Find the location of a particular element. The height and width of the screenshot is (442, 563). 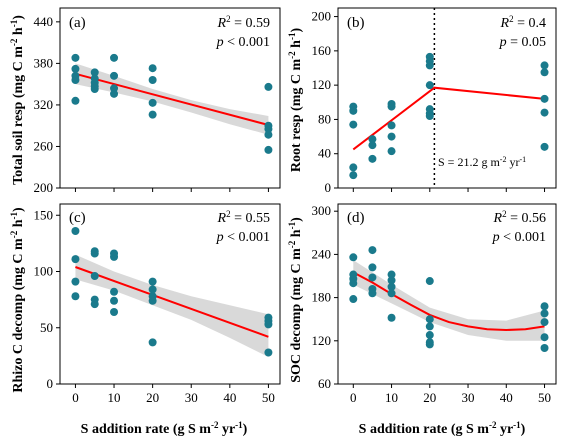

y-tick-label: 380 is located at coordinates (44, 62).